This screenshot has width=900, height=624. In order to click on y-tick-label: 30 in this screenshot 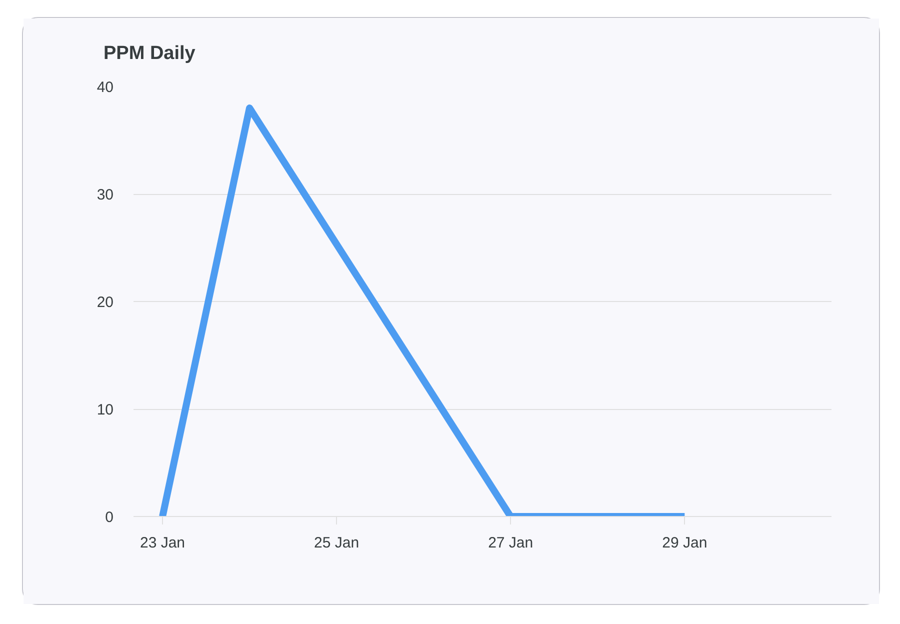, I will do `click(105, 195)`.